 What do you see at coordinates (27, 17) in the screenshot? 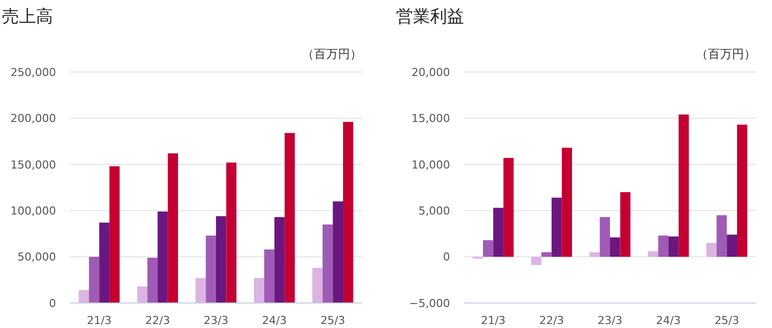
I see `chart-title: 売上高` at bounding box center [27, 17].